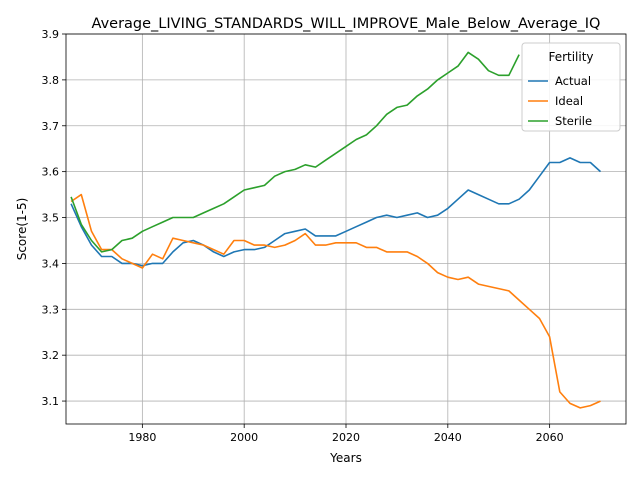  Describe the element at coordinates (142, 437) in the screenshot. I see `x-tick-label: 1980` at that location.